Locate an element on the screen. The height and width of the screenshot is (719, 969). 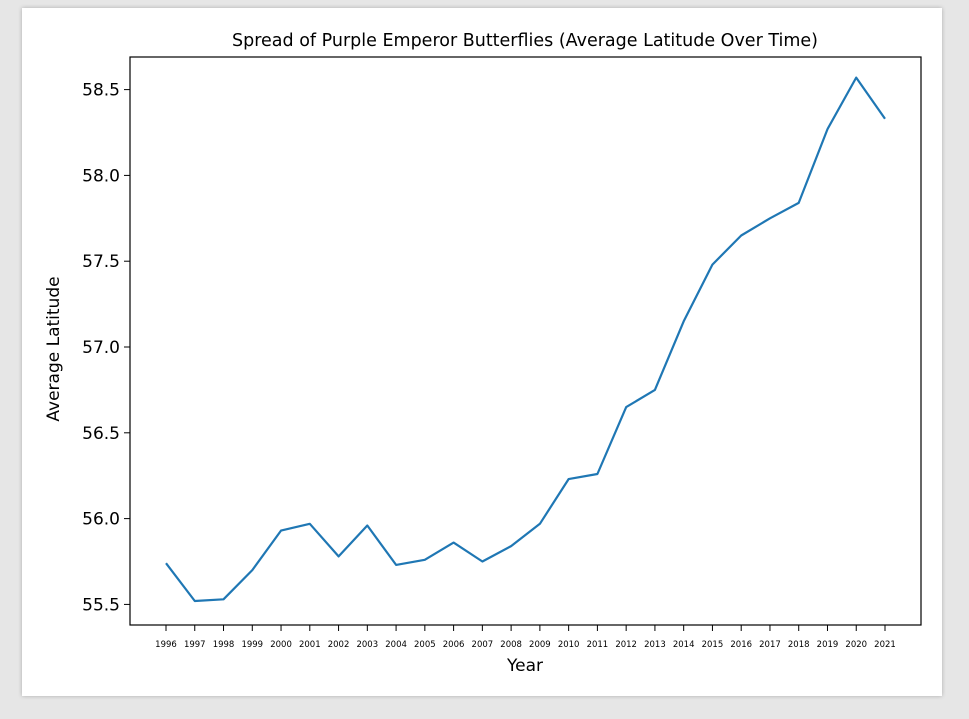
x-tick-label: 1998 is located at coordinates (224, 645).